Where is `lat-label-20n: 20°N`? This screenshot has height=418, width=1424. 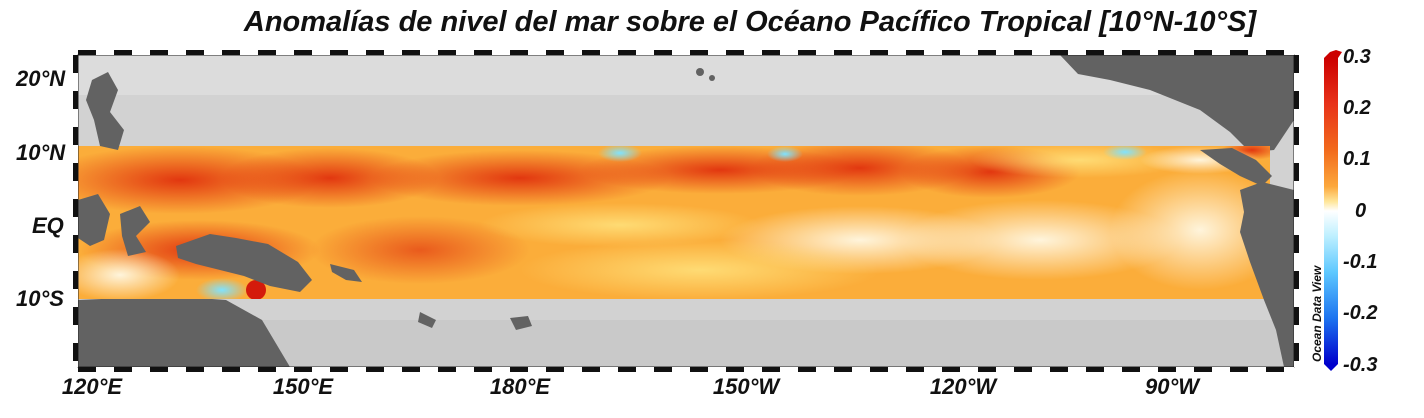 lat-label-20n: 20°N is located at coordinates (41, 78).